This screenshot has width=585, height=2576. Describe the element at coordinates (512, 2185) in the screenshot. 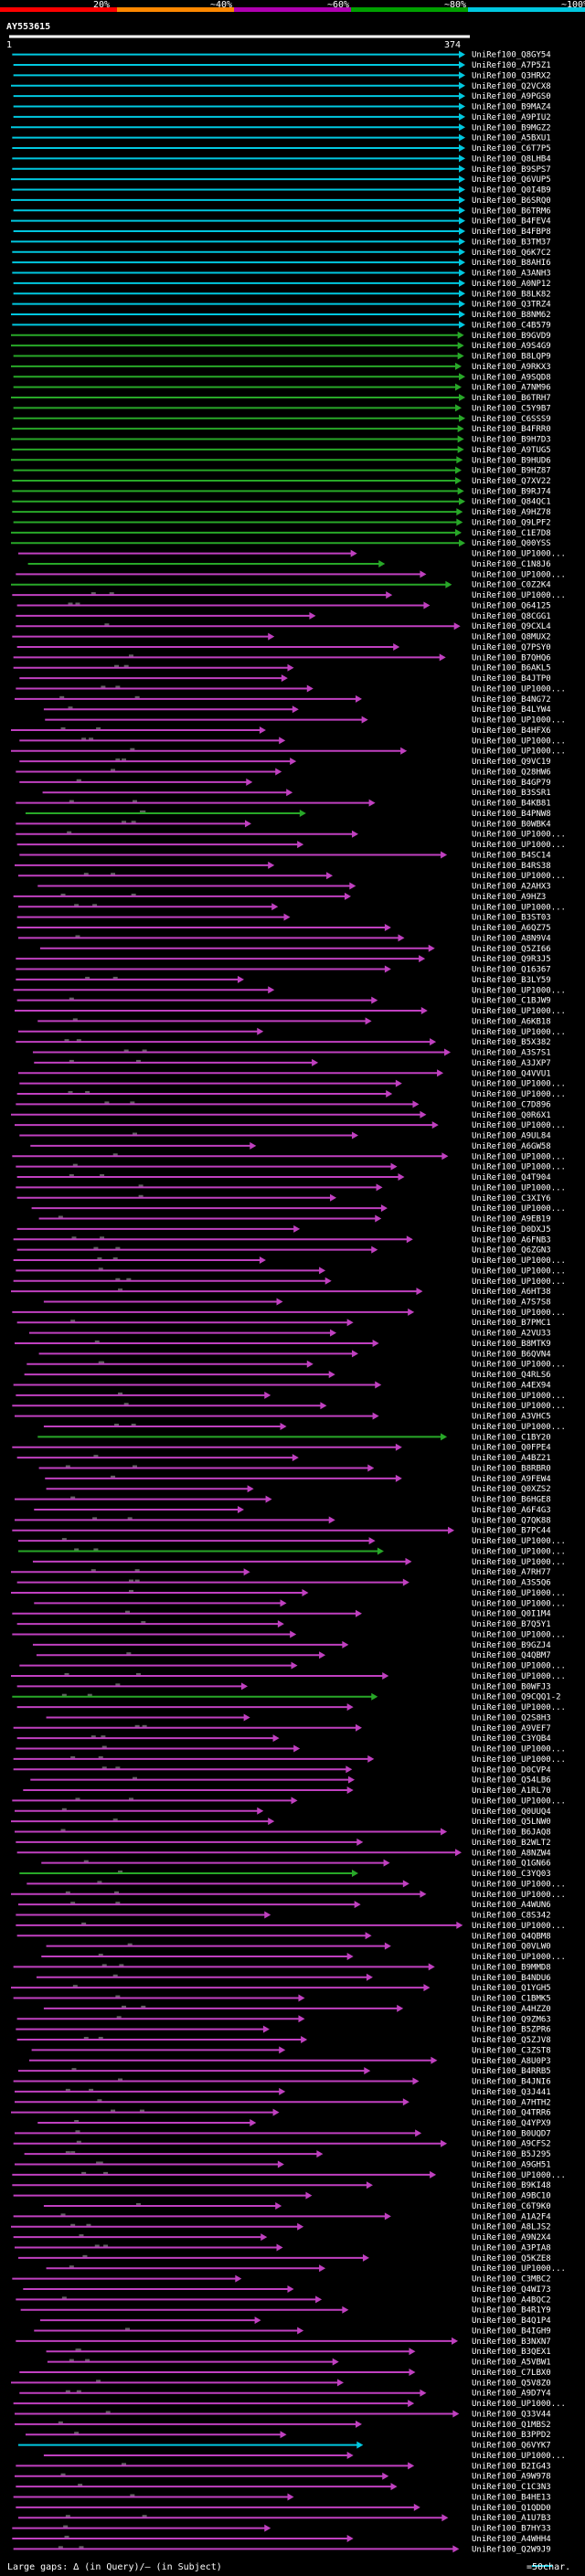

I see `hit-label: UniRef100_B9KI48` at that location.